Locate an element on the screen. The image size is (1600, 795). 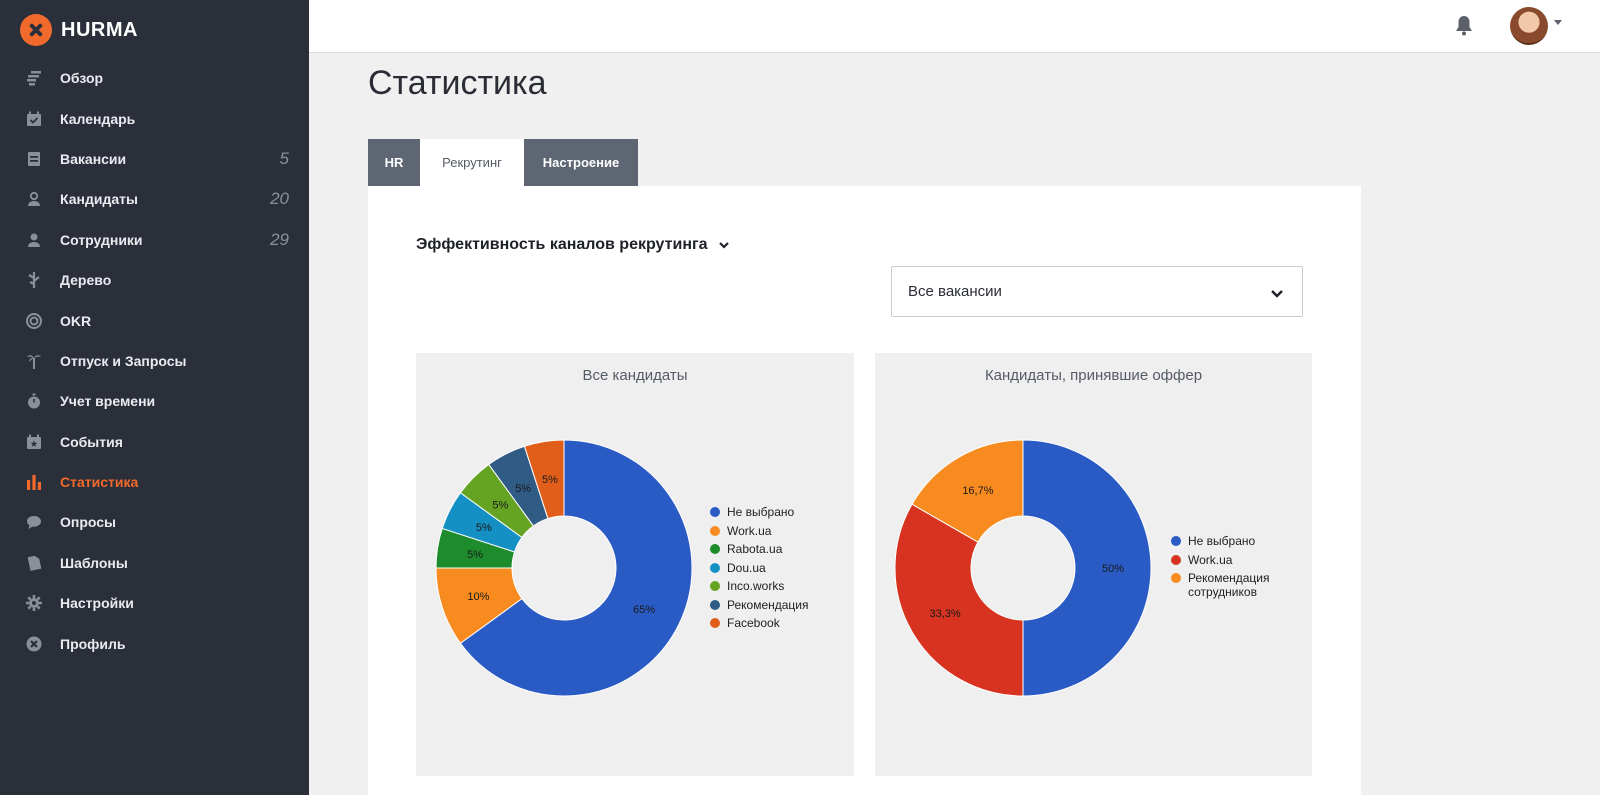
sidebar-item-tree: Дерево is located at coordinates (154, 280).